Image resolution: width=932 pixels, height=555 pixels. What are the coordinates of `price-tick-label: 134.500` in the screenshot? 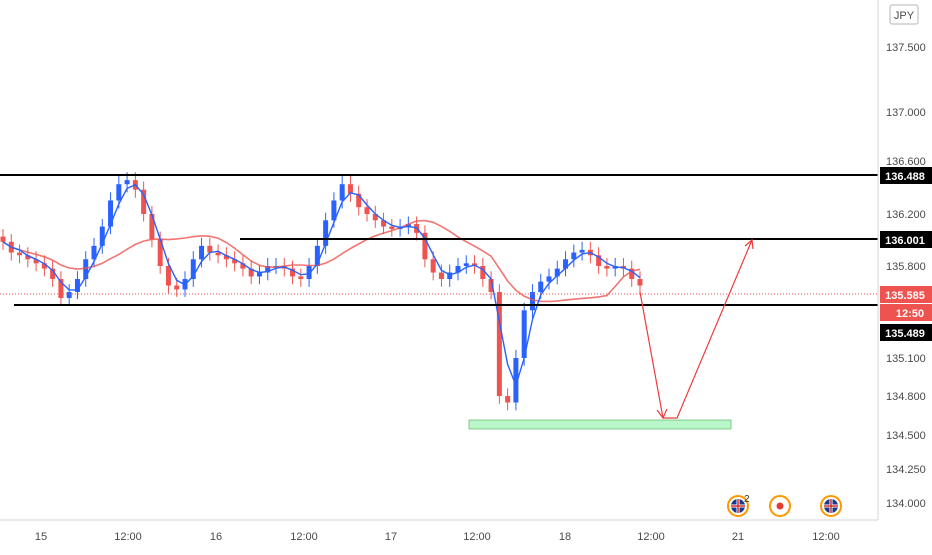 It's located at (906, 436).